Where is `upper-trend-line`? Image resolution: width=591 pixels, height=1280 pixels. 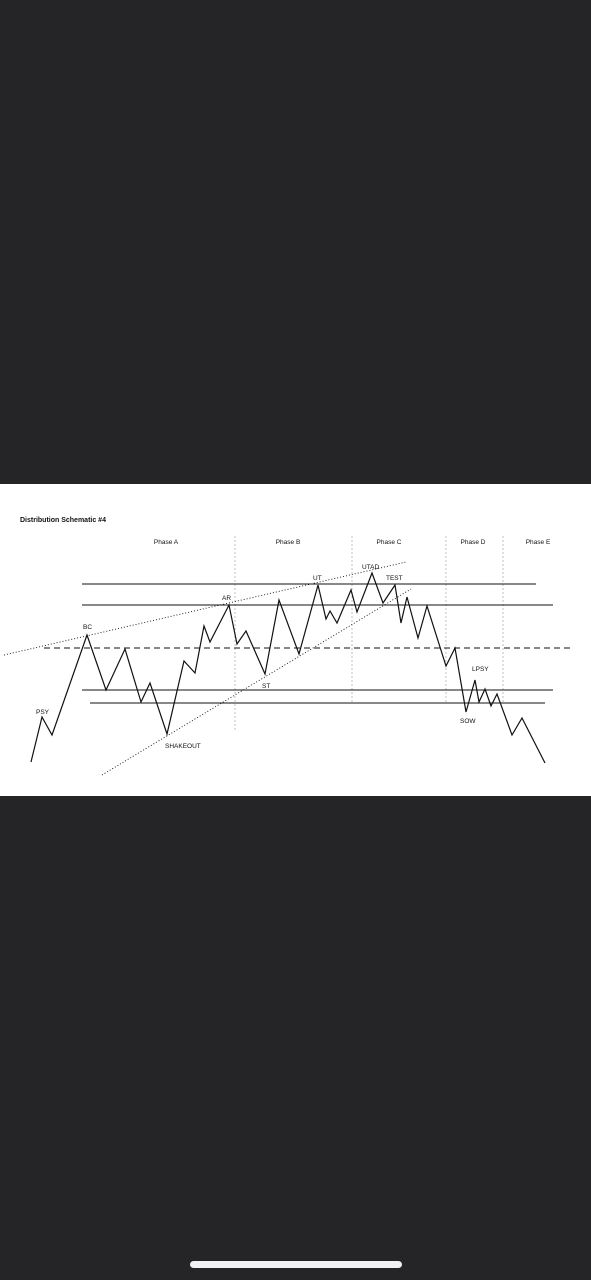
upper-trend-line is located at coordinates (205, 608).